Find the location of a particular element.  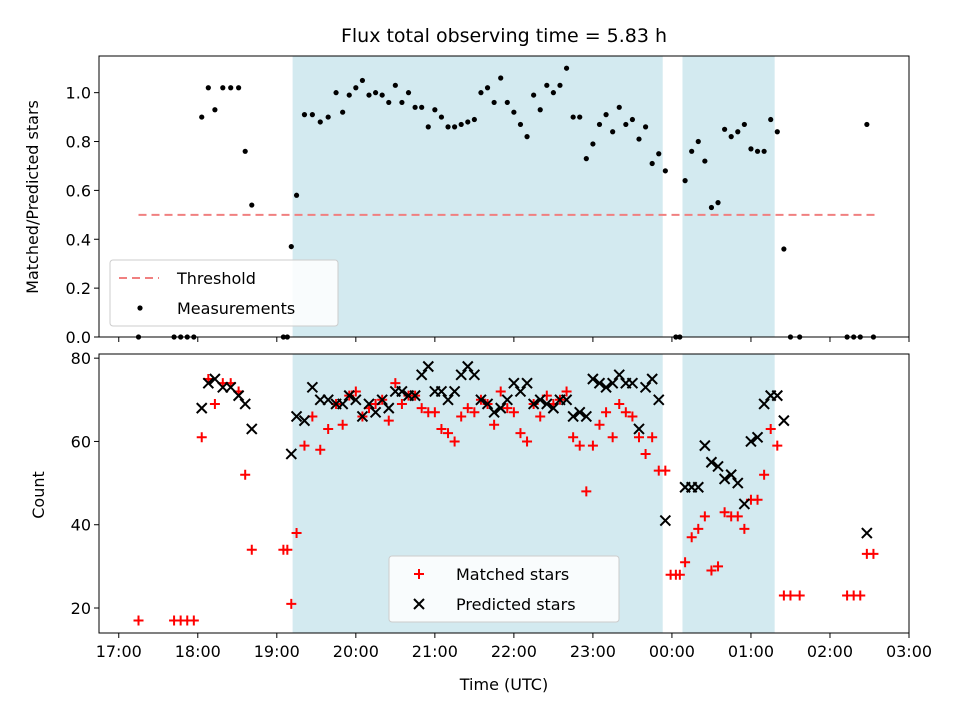

top-ylabel: Matched/Predicted stars is located at coordinates (32, 197).